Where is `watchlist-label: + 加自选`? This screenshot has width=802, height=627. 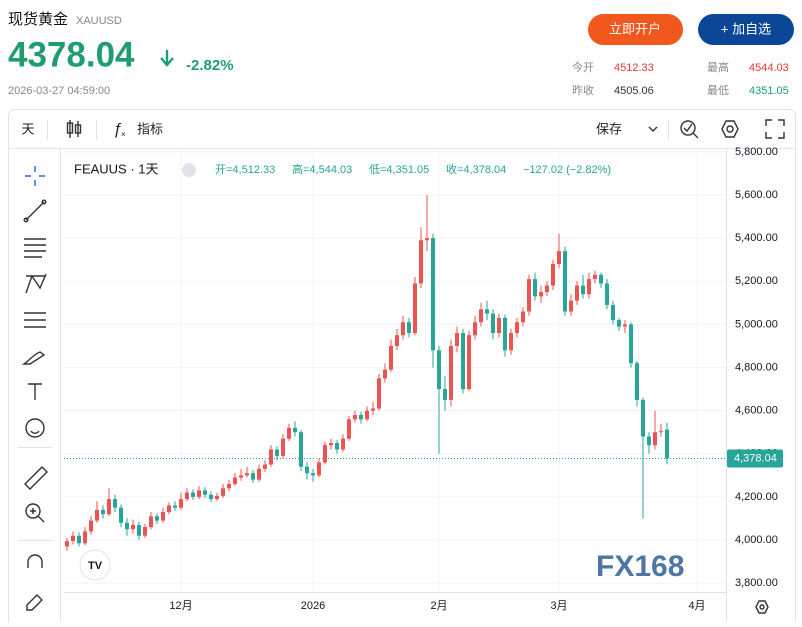
watchlist-label: + 加自选 is located at coordinates (746, 28).